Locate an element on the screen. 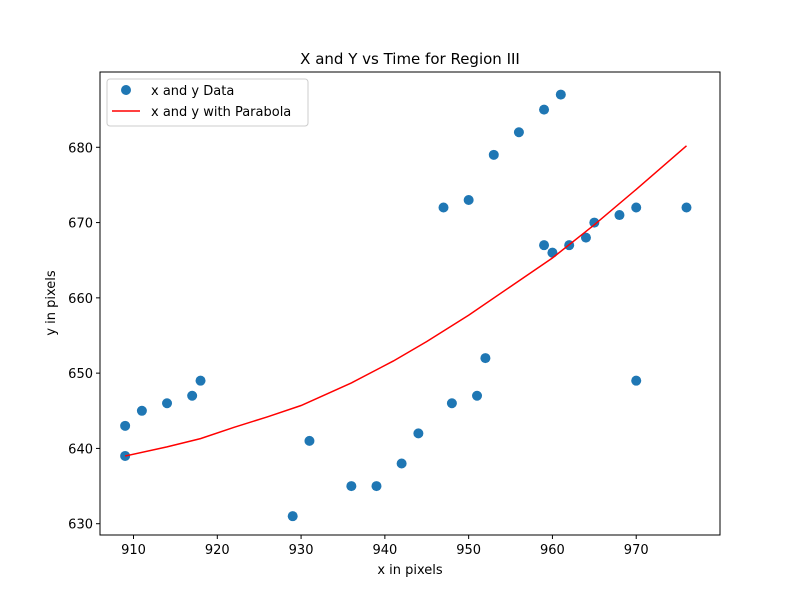 The width and height of the screenshot is (800, 600). y-tick-label: 650 is located at coordinates (80, 374).